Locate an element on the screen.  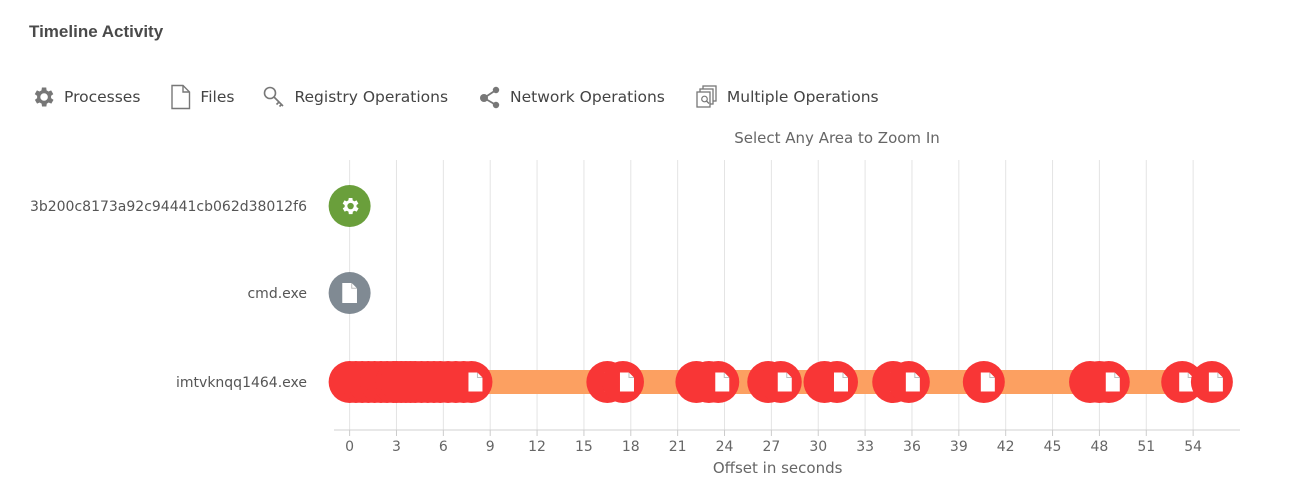
legend-item-network-operations: Network Operations is located at coordinates (571, 97).